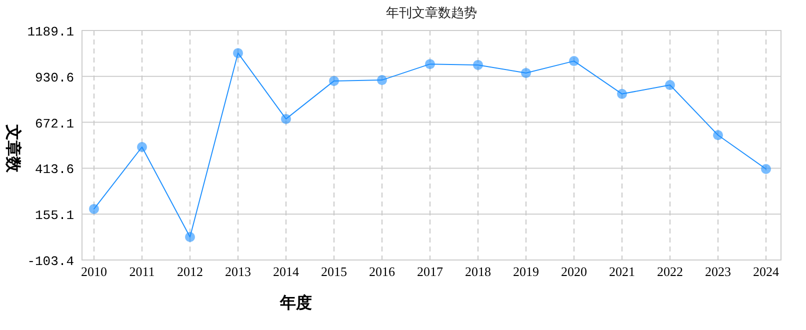 The height and width of the screenshot is (330, 806). What do you see at coordinates (295, 302) in the screenshot?
I see `x-axis-title: 年度` at bounding box center [295, 302].